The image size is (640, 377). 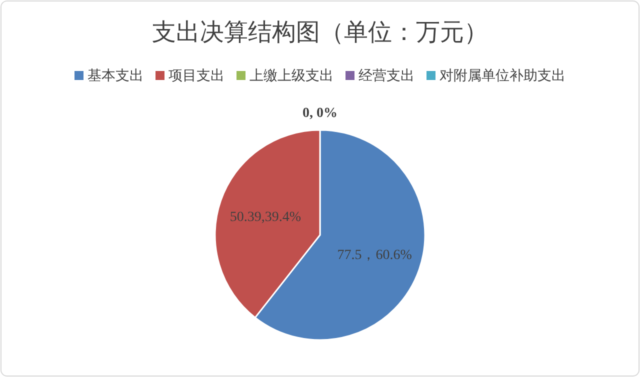 What do you see at coordinates (266, 218) in the screenshot?
I see `data-label: 50.39,39.4%` at bounding box center [266, 218].